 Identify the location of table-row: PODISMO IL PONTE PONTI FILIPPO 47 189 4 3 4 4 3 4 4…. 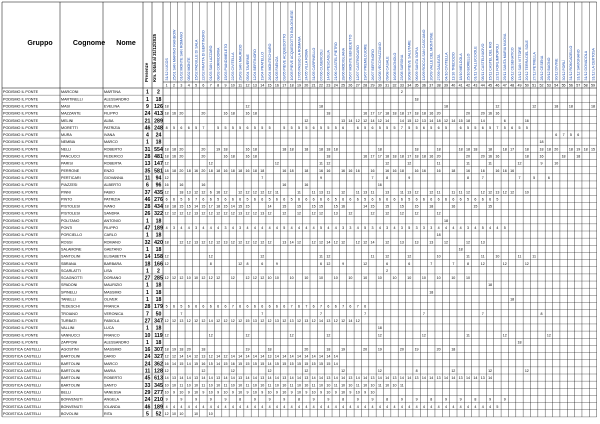
(254, 229).